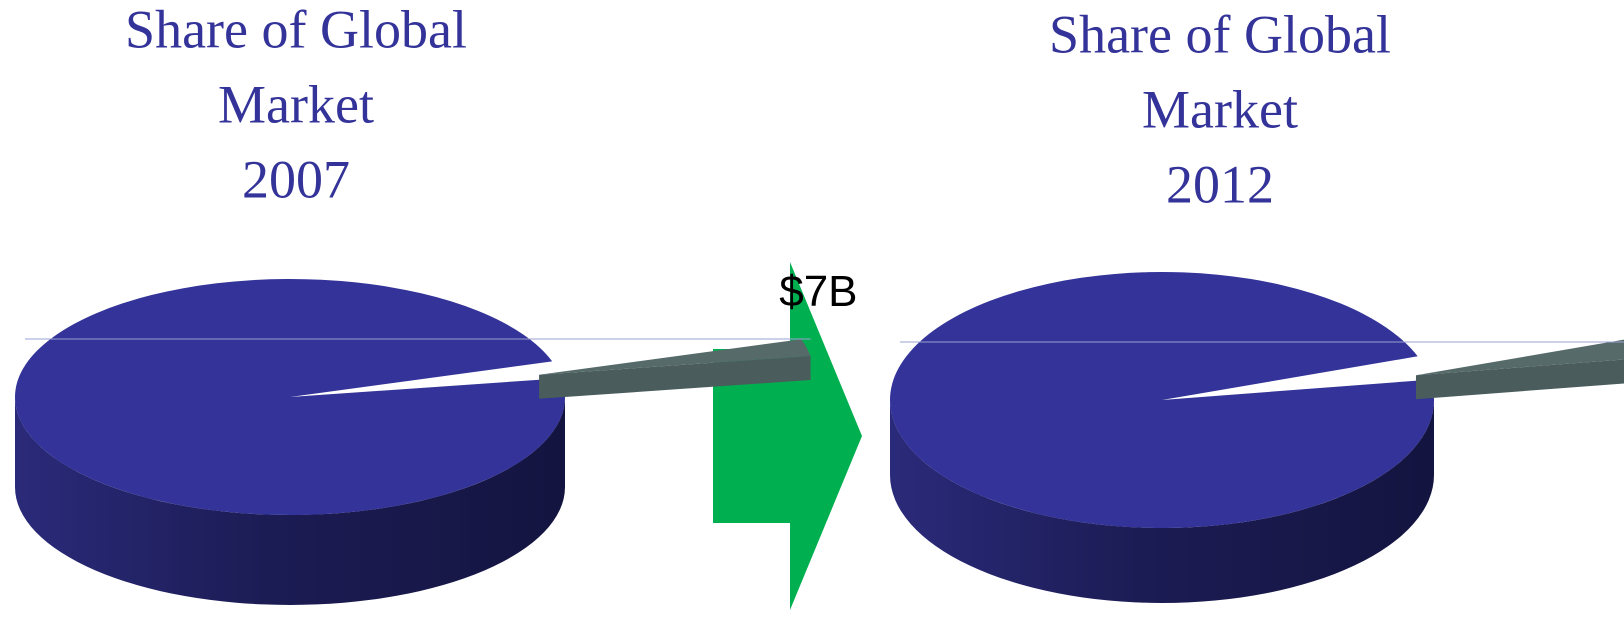 The image size is (1624, 632). What do you see at coordinates (818, 291) in the screenshot?
I see `data-label: $7B` at bounding box center [818, 291].